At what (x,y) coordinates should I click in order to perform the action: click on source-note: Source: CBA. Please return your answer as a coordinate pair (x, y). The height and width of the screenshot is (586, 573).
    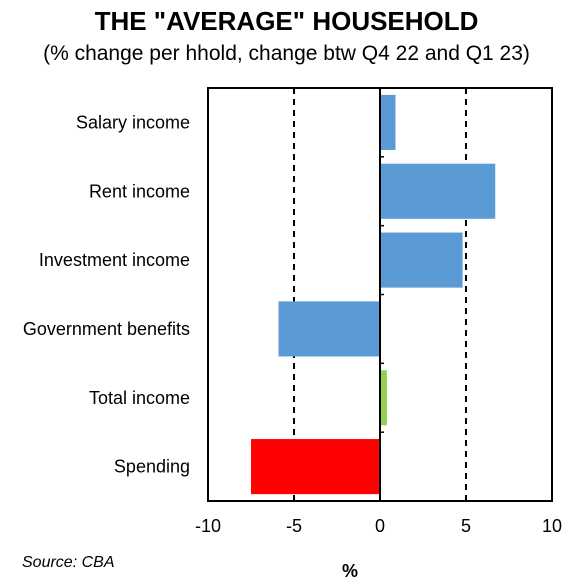
    Looking at the image, I should click on (68, 562).